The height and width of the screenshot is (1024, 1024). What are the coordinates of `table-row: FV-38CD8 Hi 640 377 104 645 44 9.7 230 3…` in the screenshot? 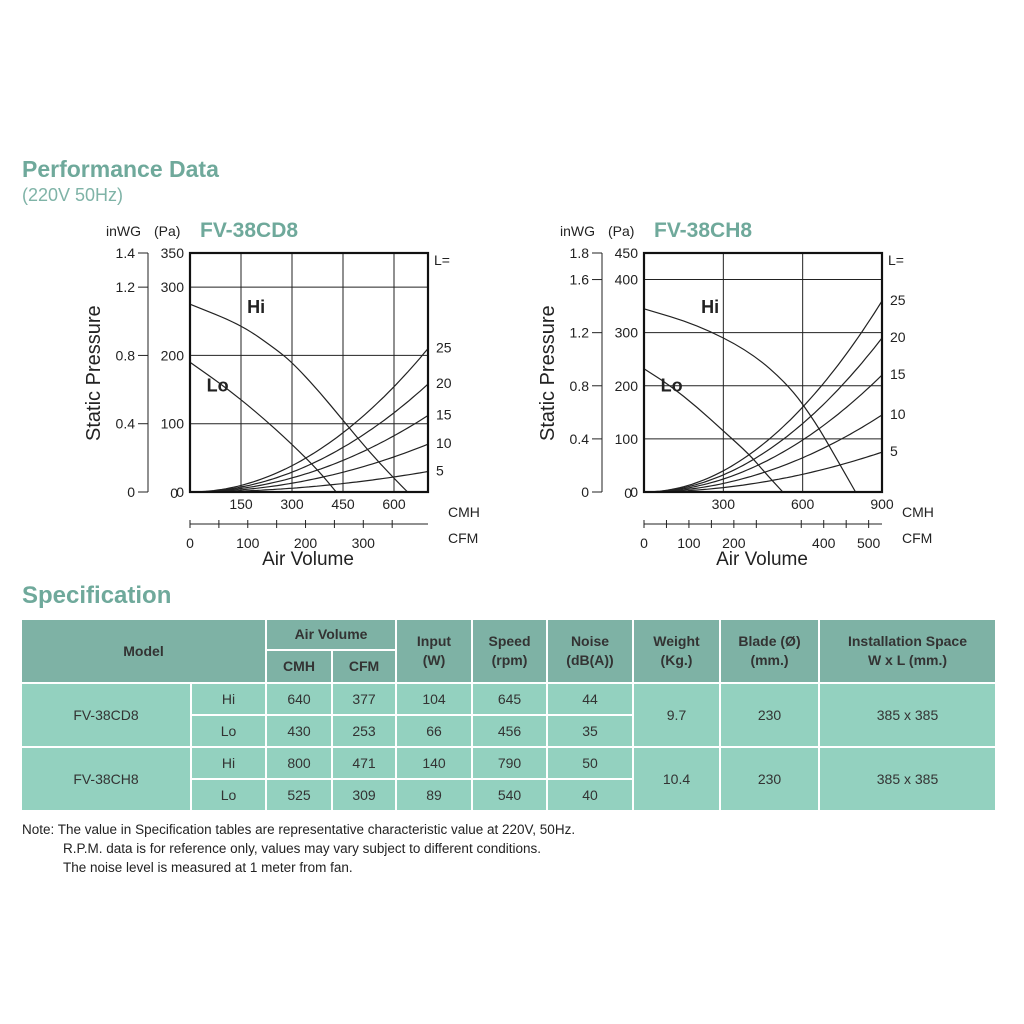 It's located at (508, 715).